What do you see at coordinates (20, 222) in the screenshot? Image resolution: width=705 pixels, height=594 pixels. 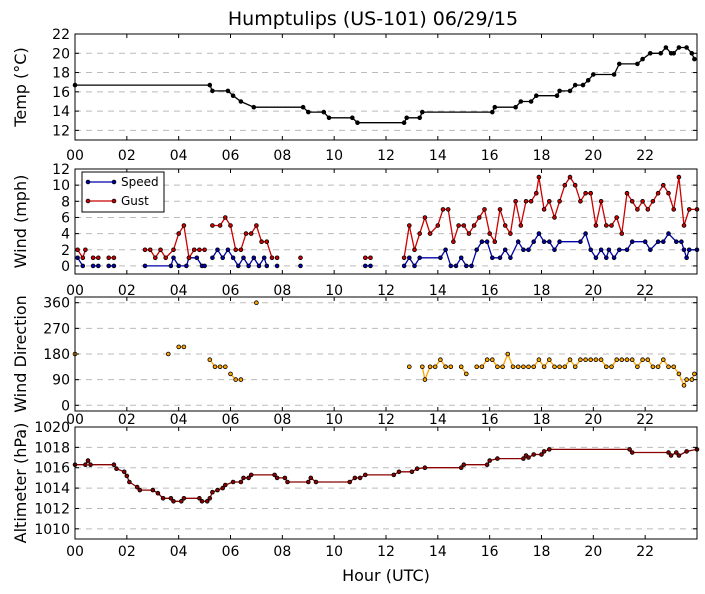 I see `y-axis-label: Wind (mph)` at bounding box center [20, 222].